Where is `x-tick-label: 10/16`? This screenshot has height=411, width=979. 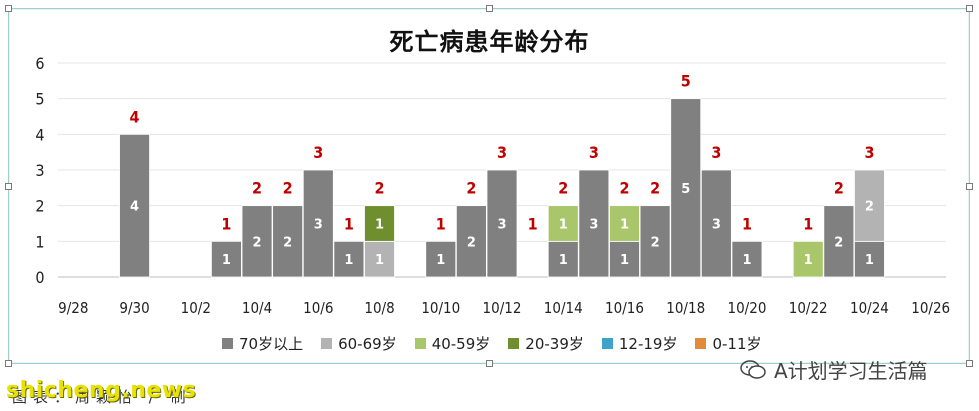 x-tick-label: 10/16 is located at coordinates (624, 308).